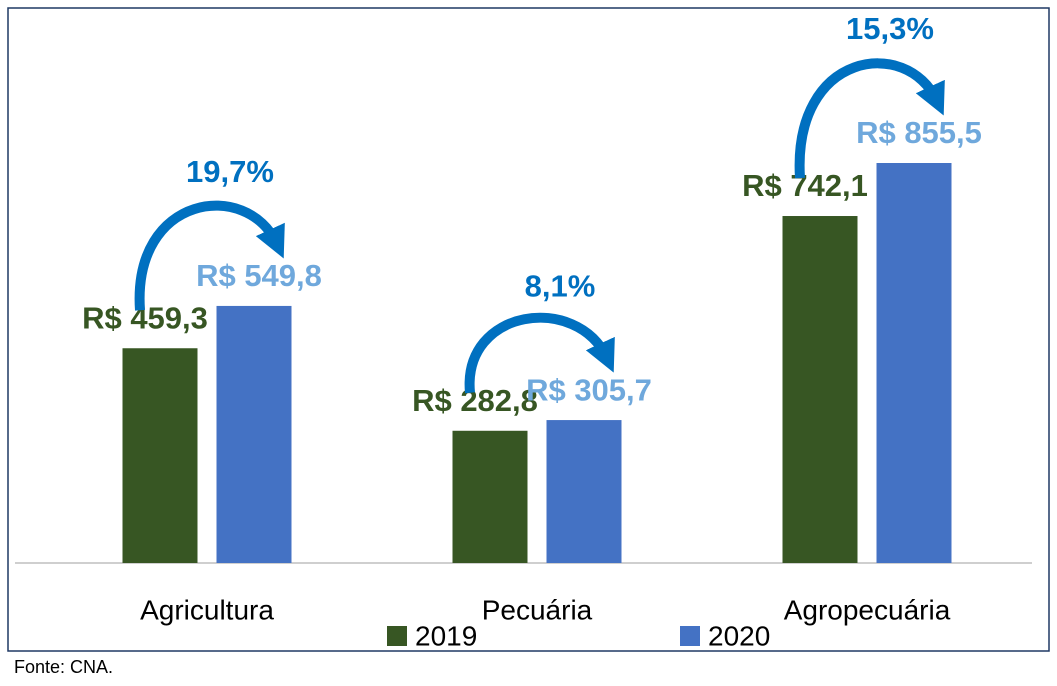  I want to click on x-tick-label: Agricultura, so click(207, 609).